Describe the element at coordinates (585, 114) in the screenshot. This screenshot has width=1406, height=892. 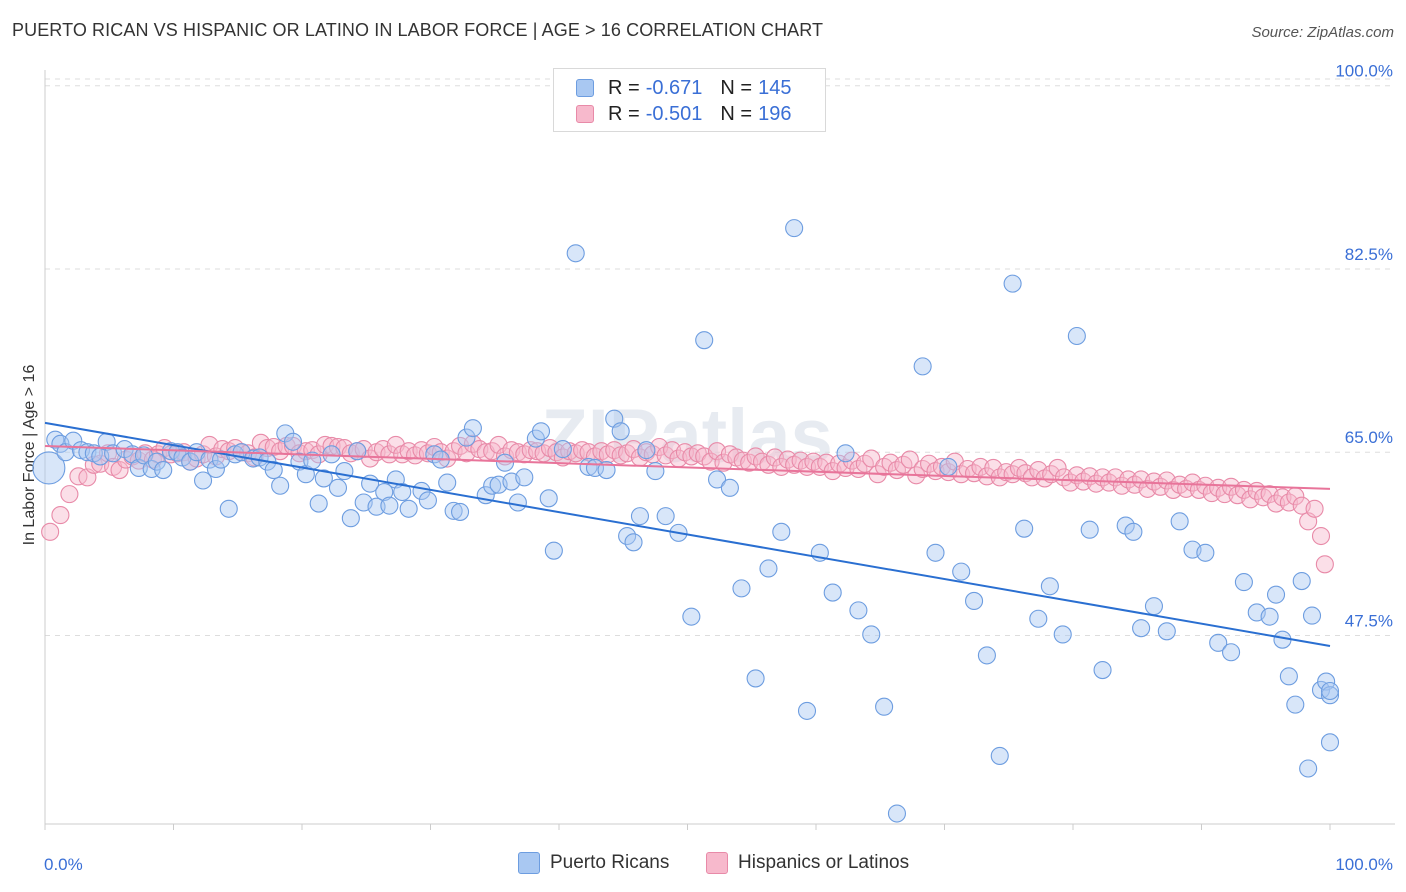
I see `stats-swatch-hispanic` at that location.